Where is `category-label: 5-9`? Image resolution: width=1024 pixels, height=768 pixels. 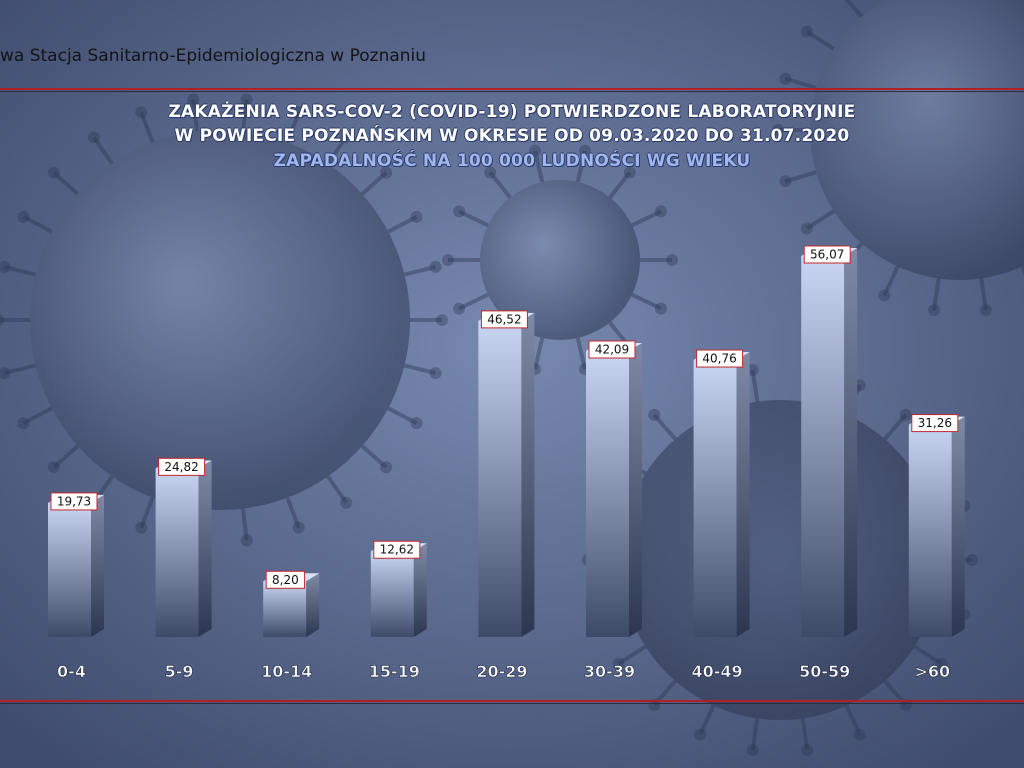
category-label: 5-9 is located at coordinates (179, 671).